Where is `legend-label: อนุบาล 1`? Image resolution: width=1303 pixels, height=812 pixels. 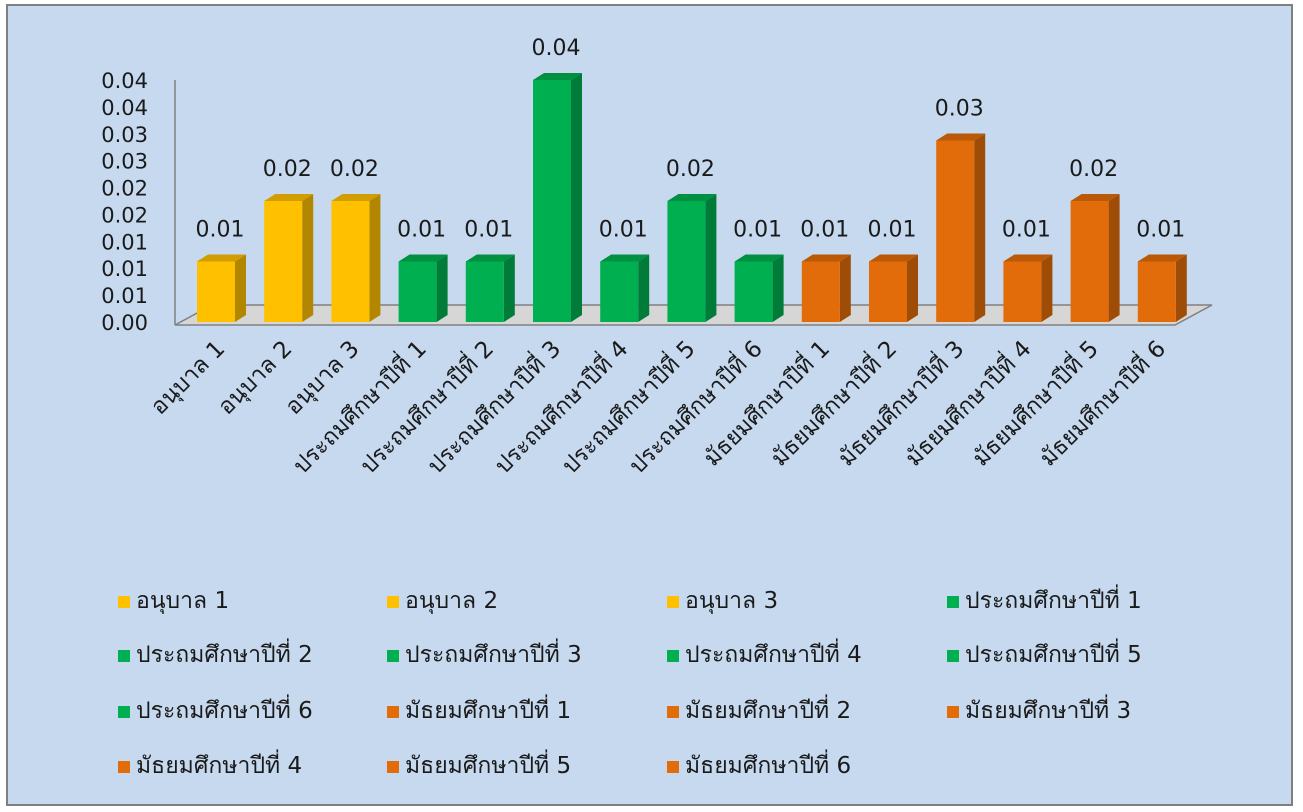 legend-label: อนุบาล 1 is located at coordinates (182, 601).